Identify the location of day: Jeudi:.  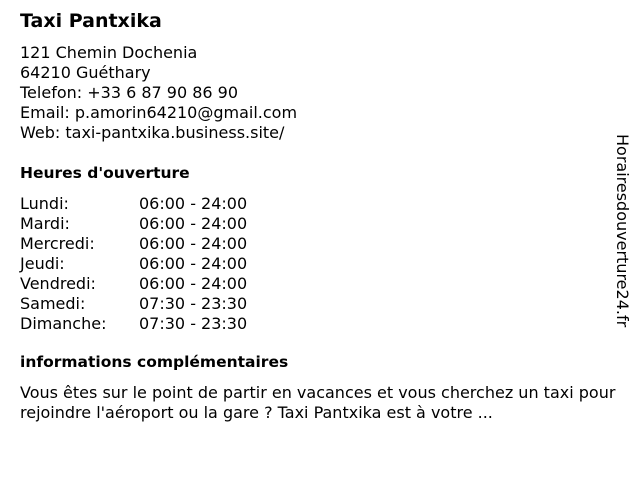
(42, 263).